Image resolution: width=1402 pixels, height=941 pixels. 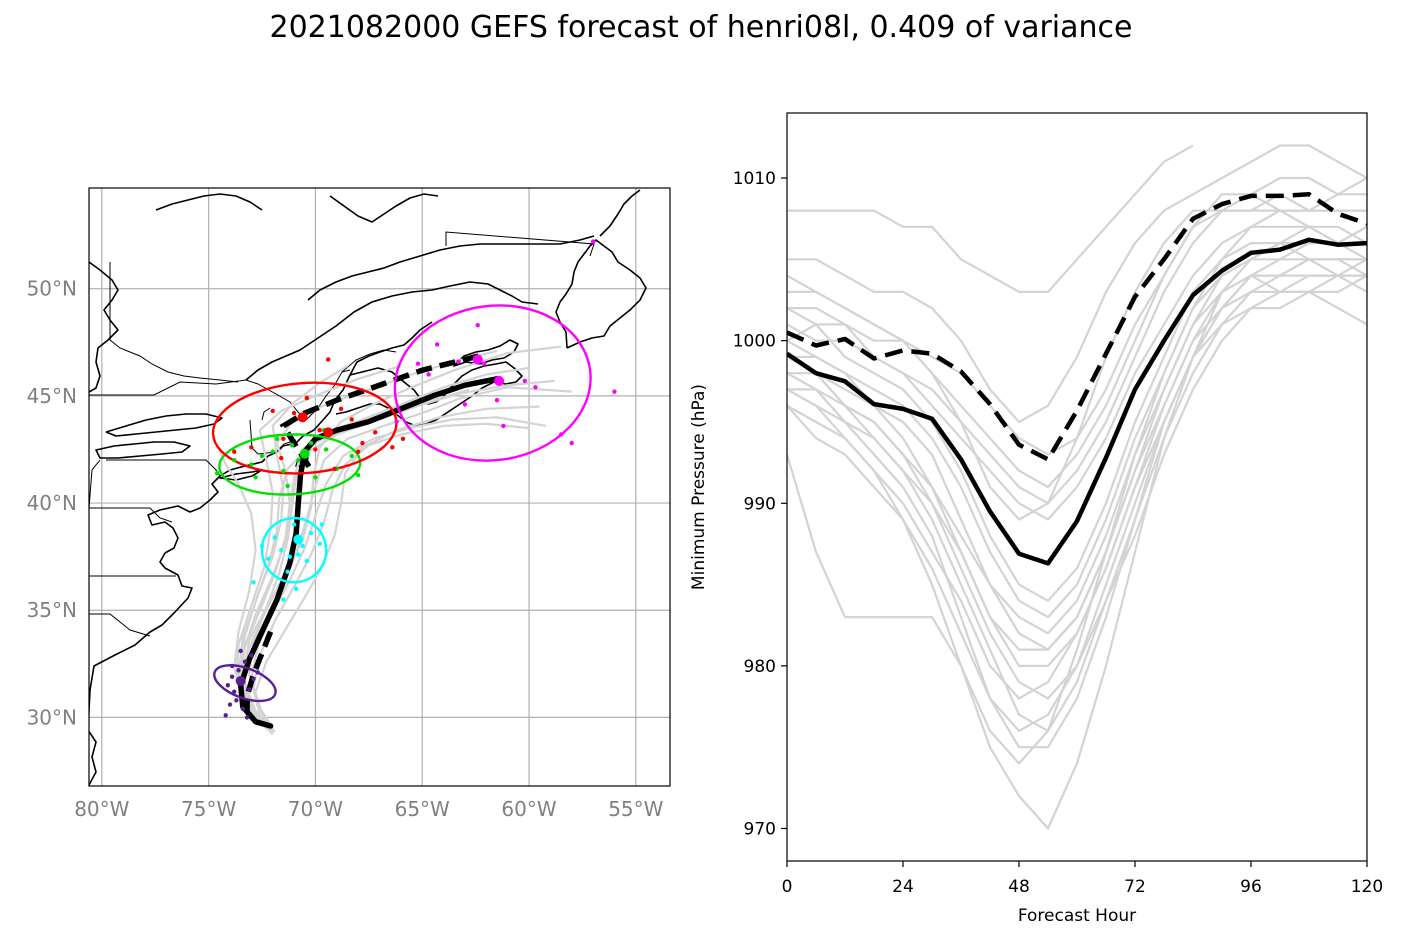 I want to click on coastline-james-bay-islands, so click(x=297, y=208).